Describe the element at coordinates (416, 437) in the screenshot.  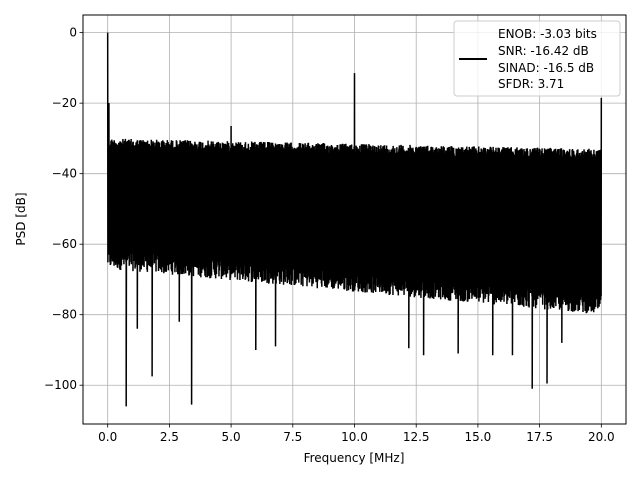
I see `x-tick-label: 12.5` at that location.